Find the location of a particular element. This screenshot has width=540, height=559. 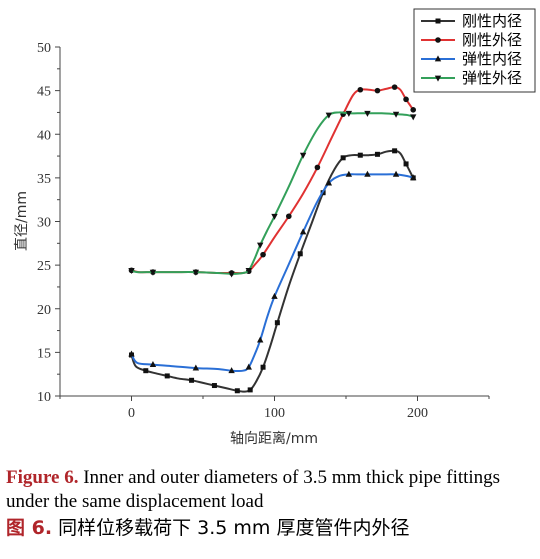

y-tick-label: 45 is located at coordinates (44, 92).